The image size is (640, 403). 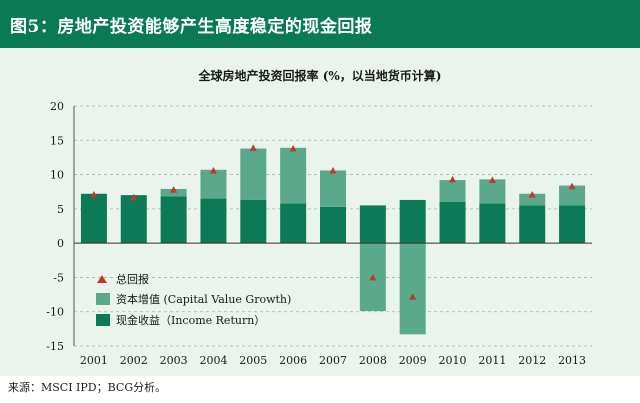 What do you see at coordinates (57, 106) in the screenshot?
I see `y-tick-label: 20` at bounding box center [57, 106].